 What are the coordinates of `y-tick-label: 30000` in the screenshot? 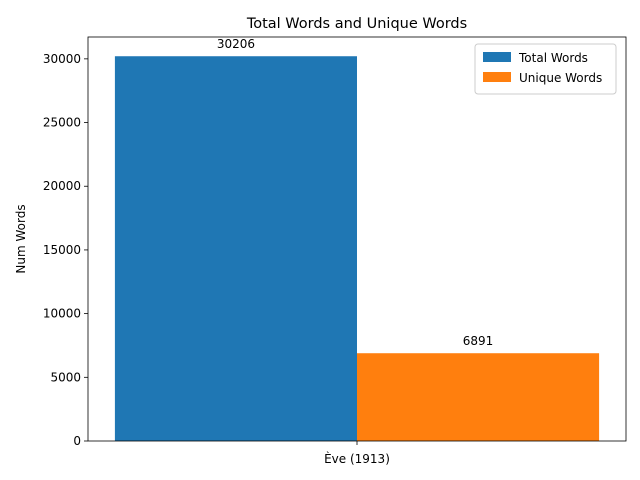 It's located at (62, 59).